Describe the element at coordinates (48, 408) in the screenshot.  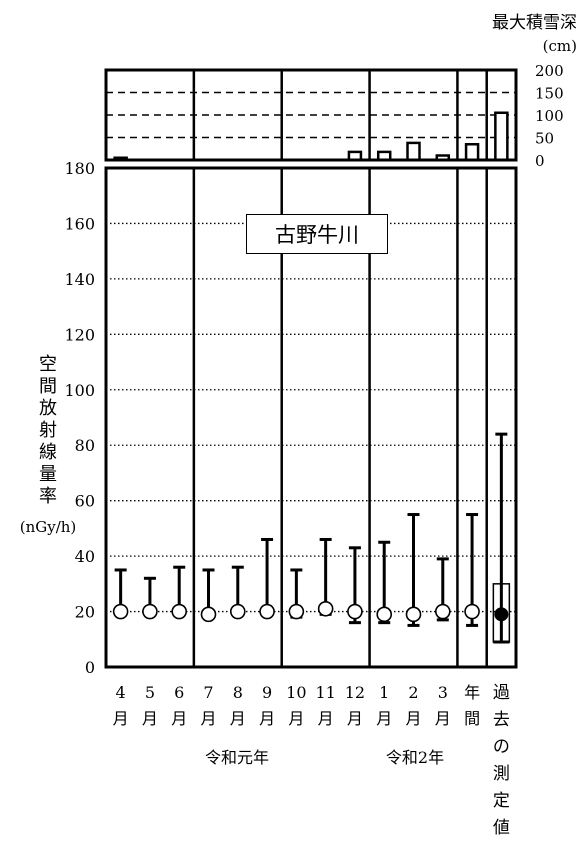
I see `y-axis-label-char: 放` at that location.